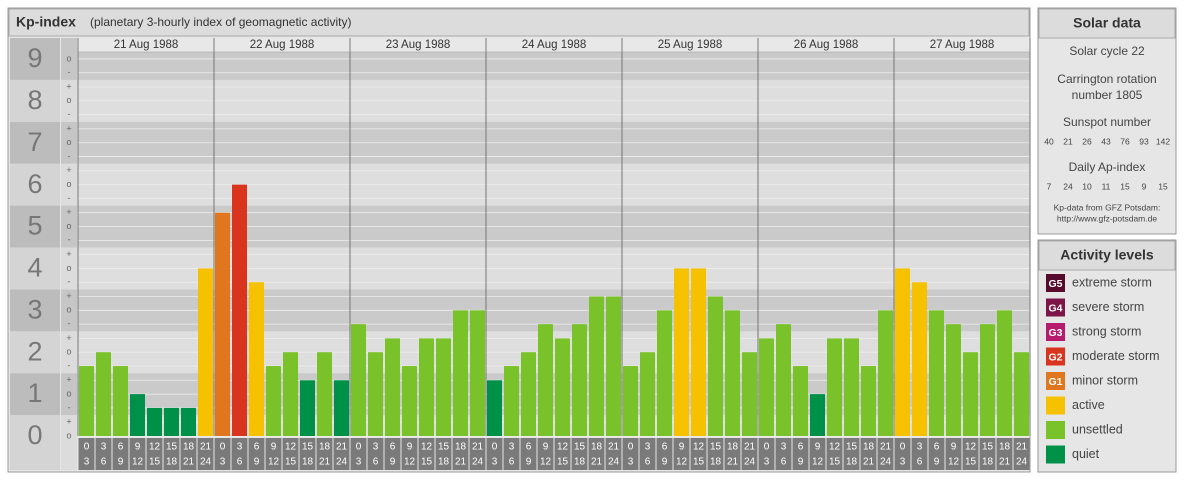  I want to click on legend-label: minor storm, so click(1105, 380).